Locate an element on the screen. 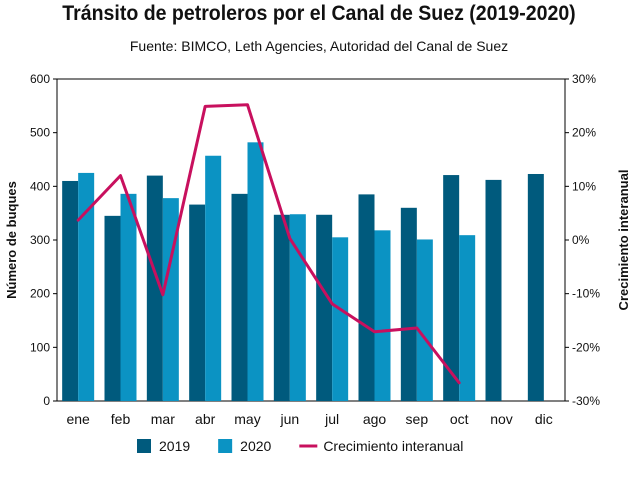 The width and height of the screenshot is (638, 479). bar-2019-may is located at coordinates (239, 297).